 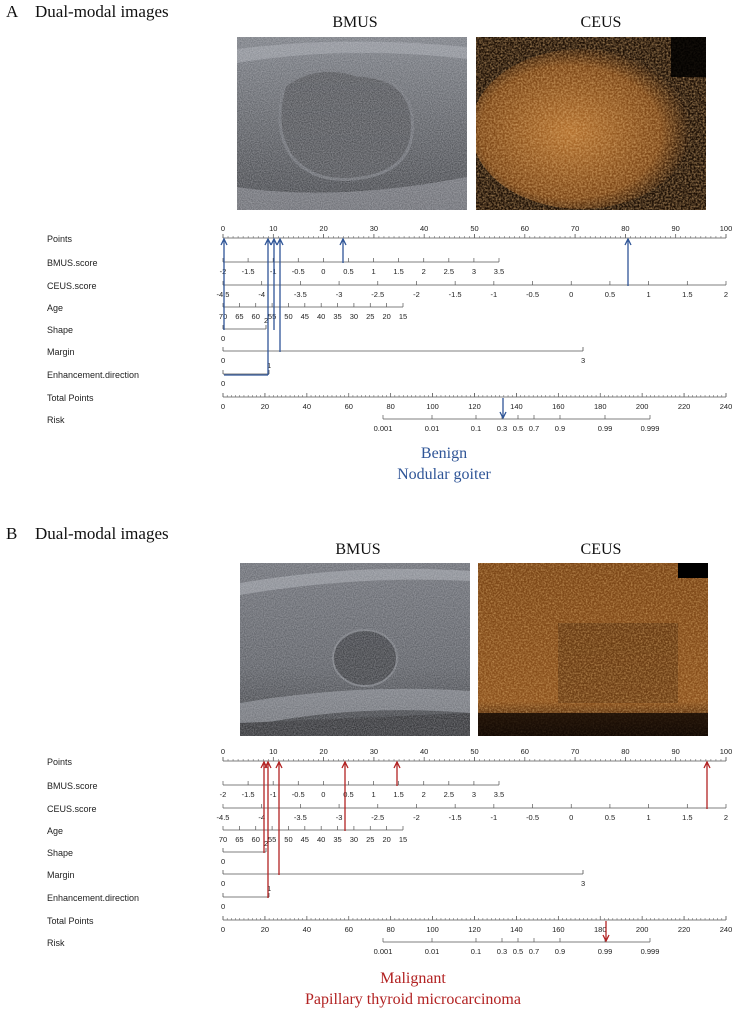 I want to click on panel-b-tick-shape-0: 0, so click(x=223, y=861).